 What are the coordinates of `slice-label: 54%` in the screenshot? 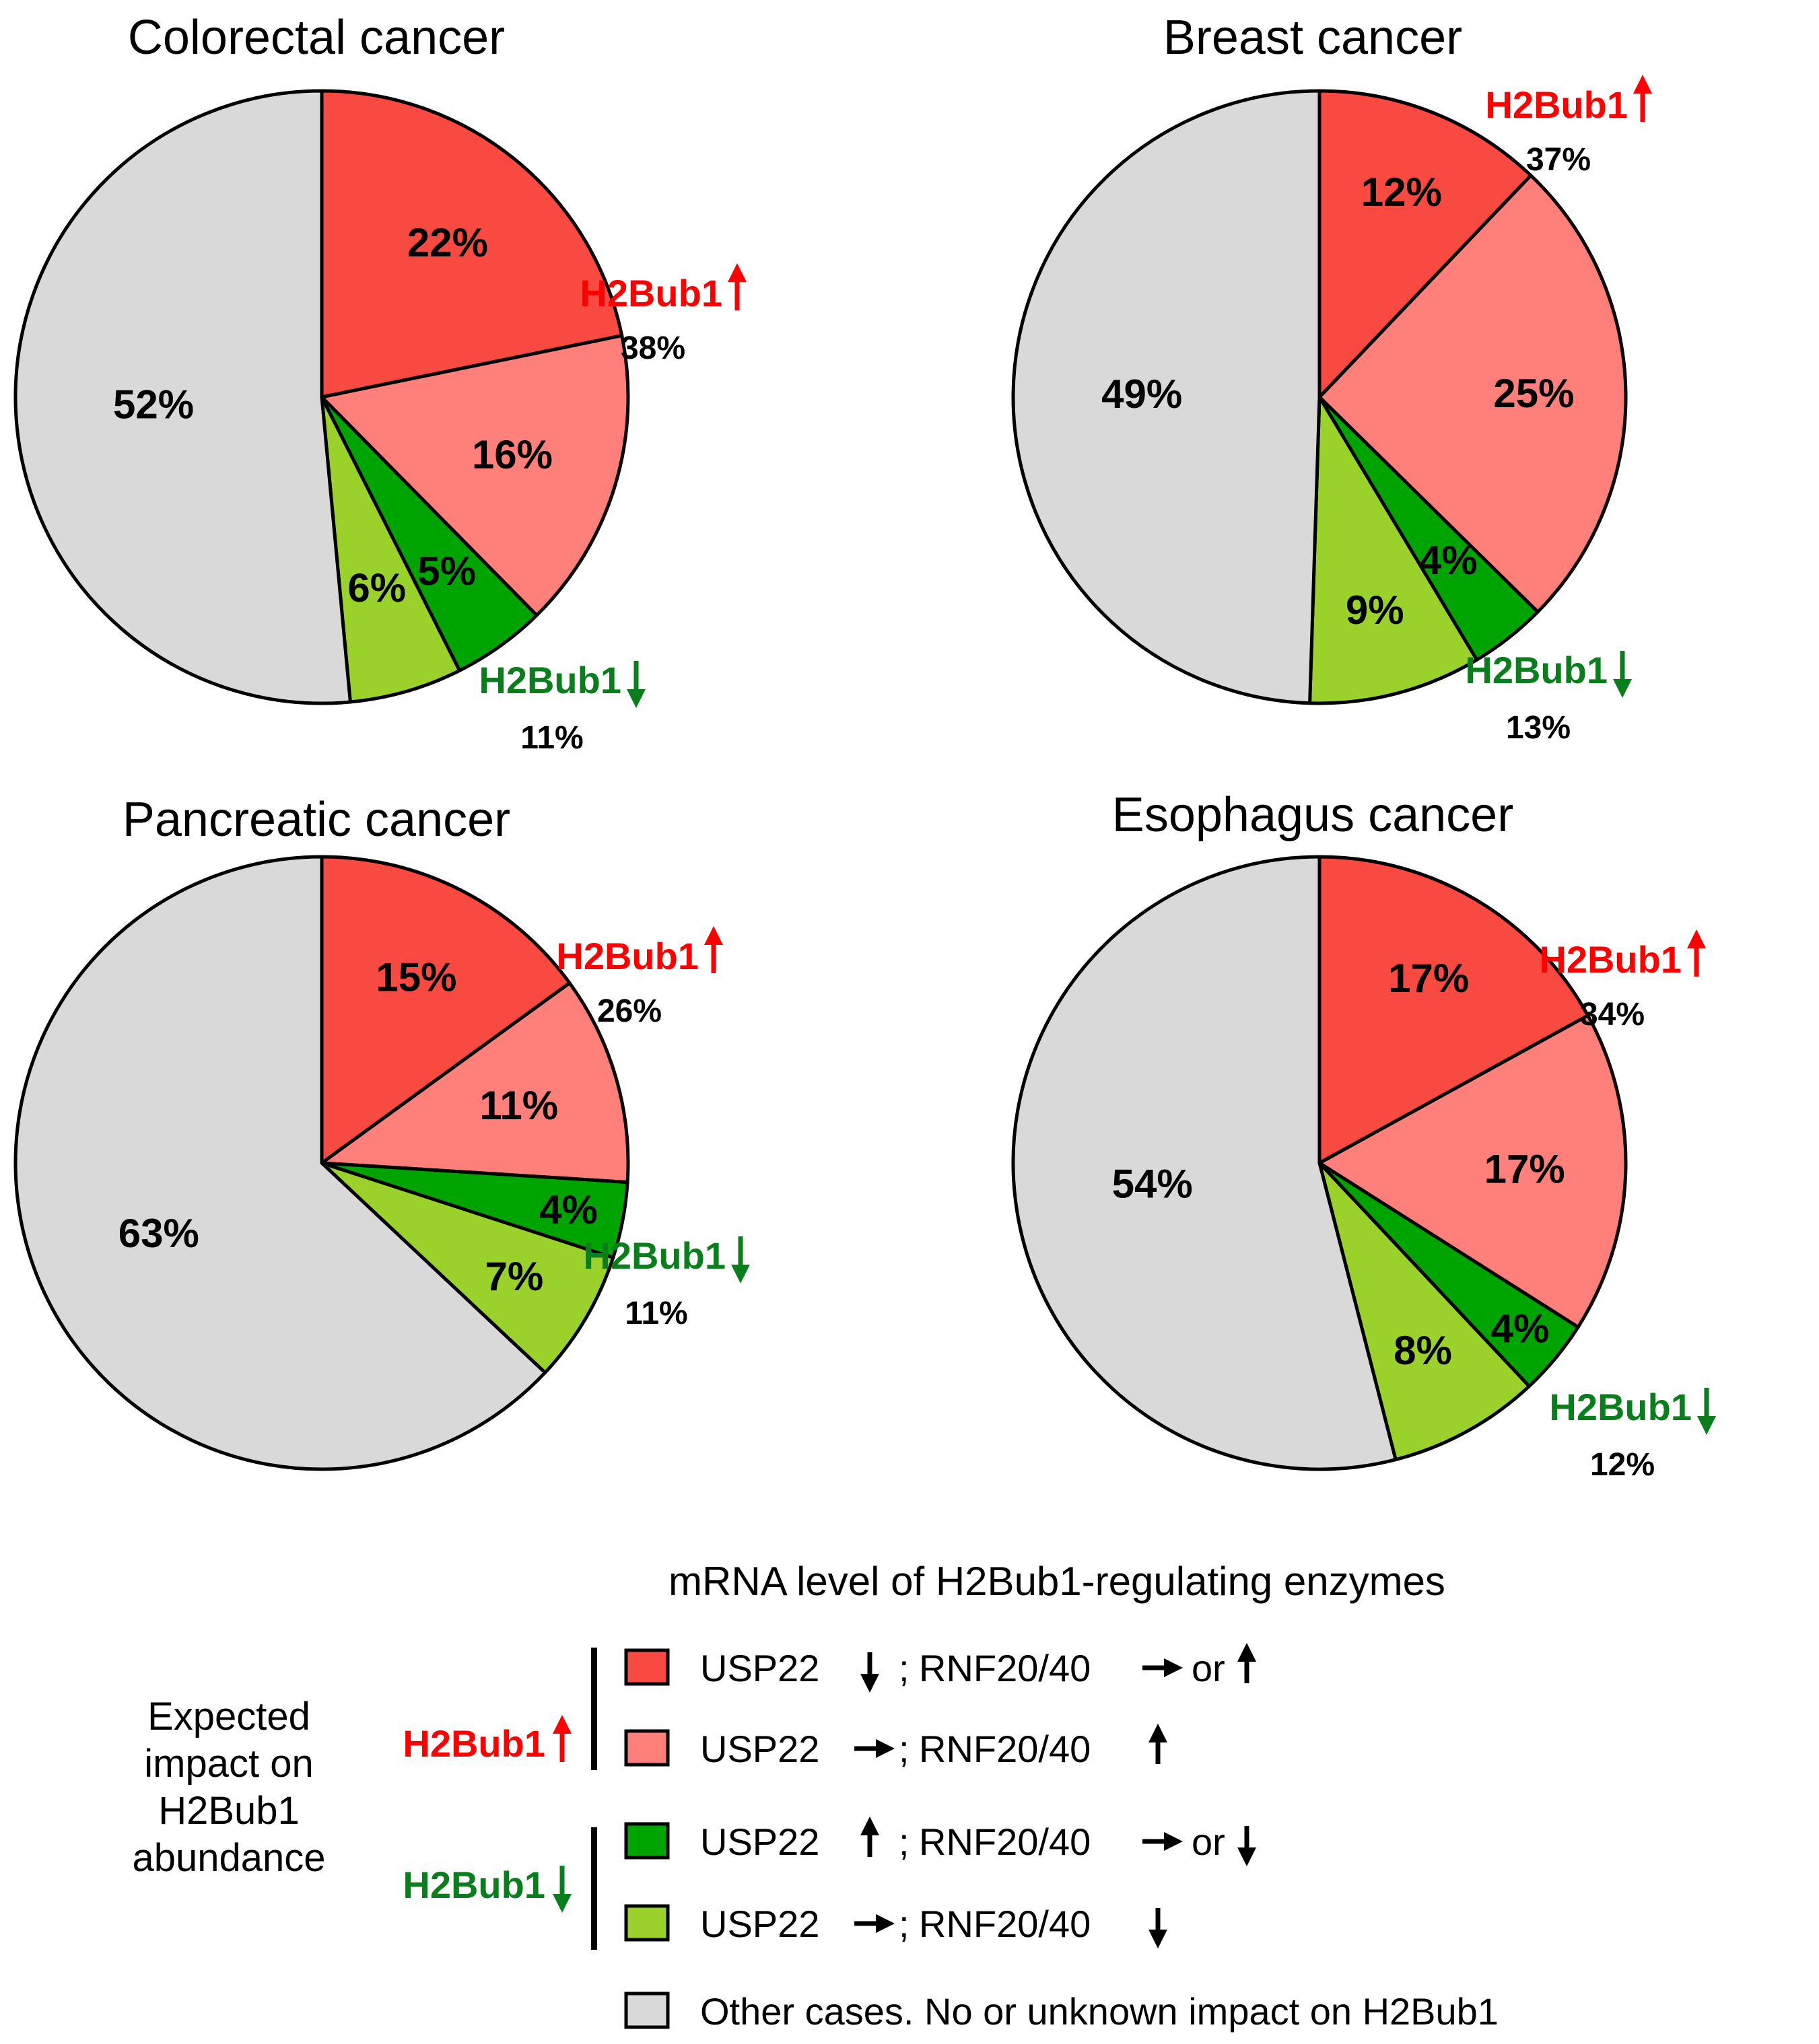 It's located at (1152, 1183).